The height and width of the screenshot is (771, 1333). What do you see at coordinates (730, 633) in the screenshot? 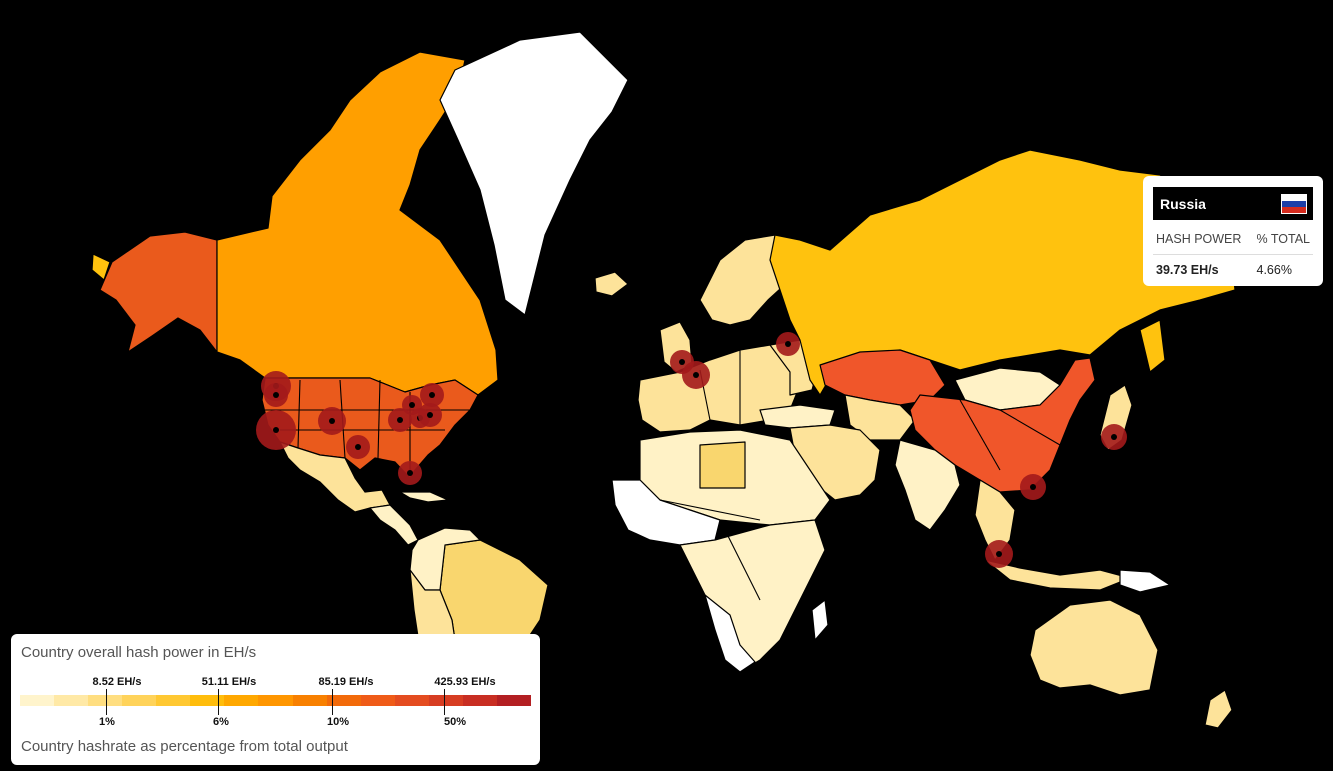
I see `country-south-africa` at bounding box center [730, 633].